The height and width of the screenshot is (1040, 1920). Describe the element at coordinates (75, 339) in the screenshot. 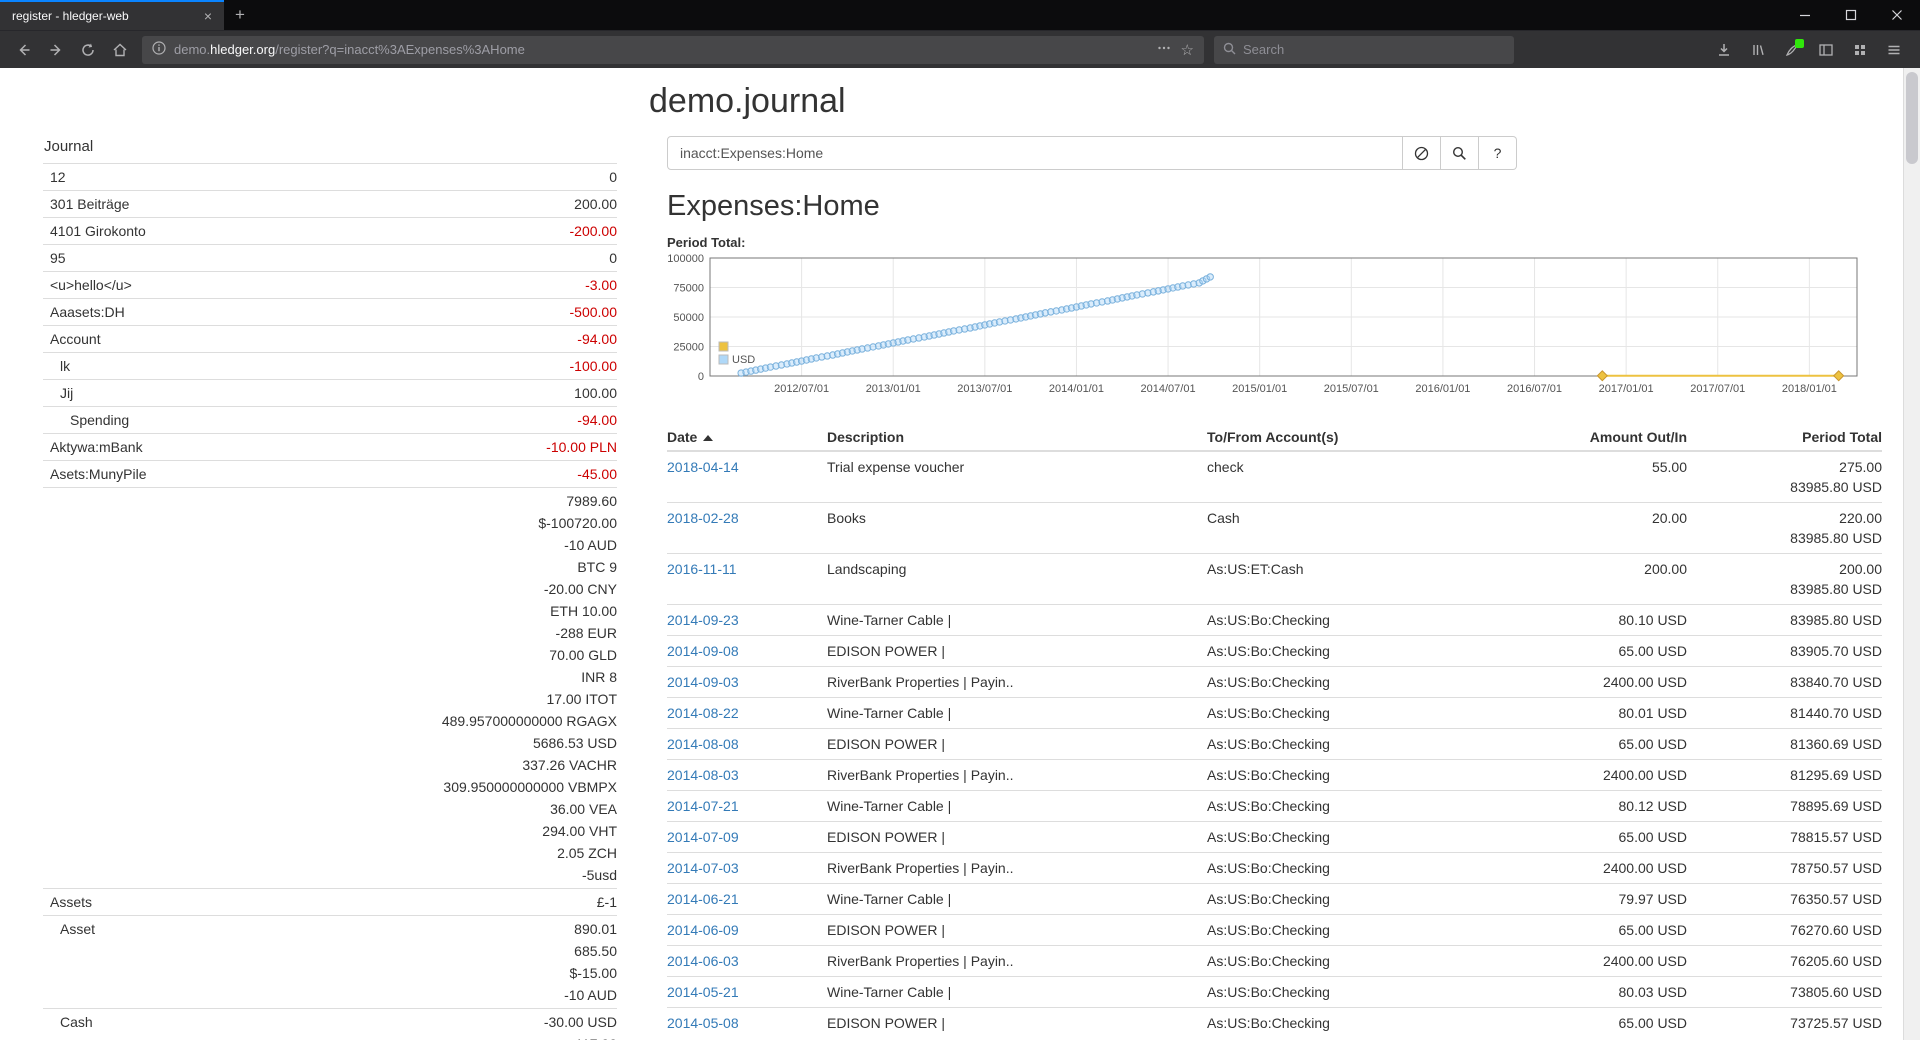

I see `account-link: Account` at that location.